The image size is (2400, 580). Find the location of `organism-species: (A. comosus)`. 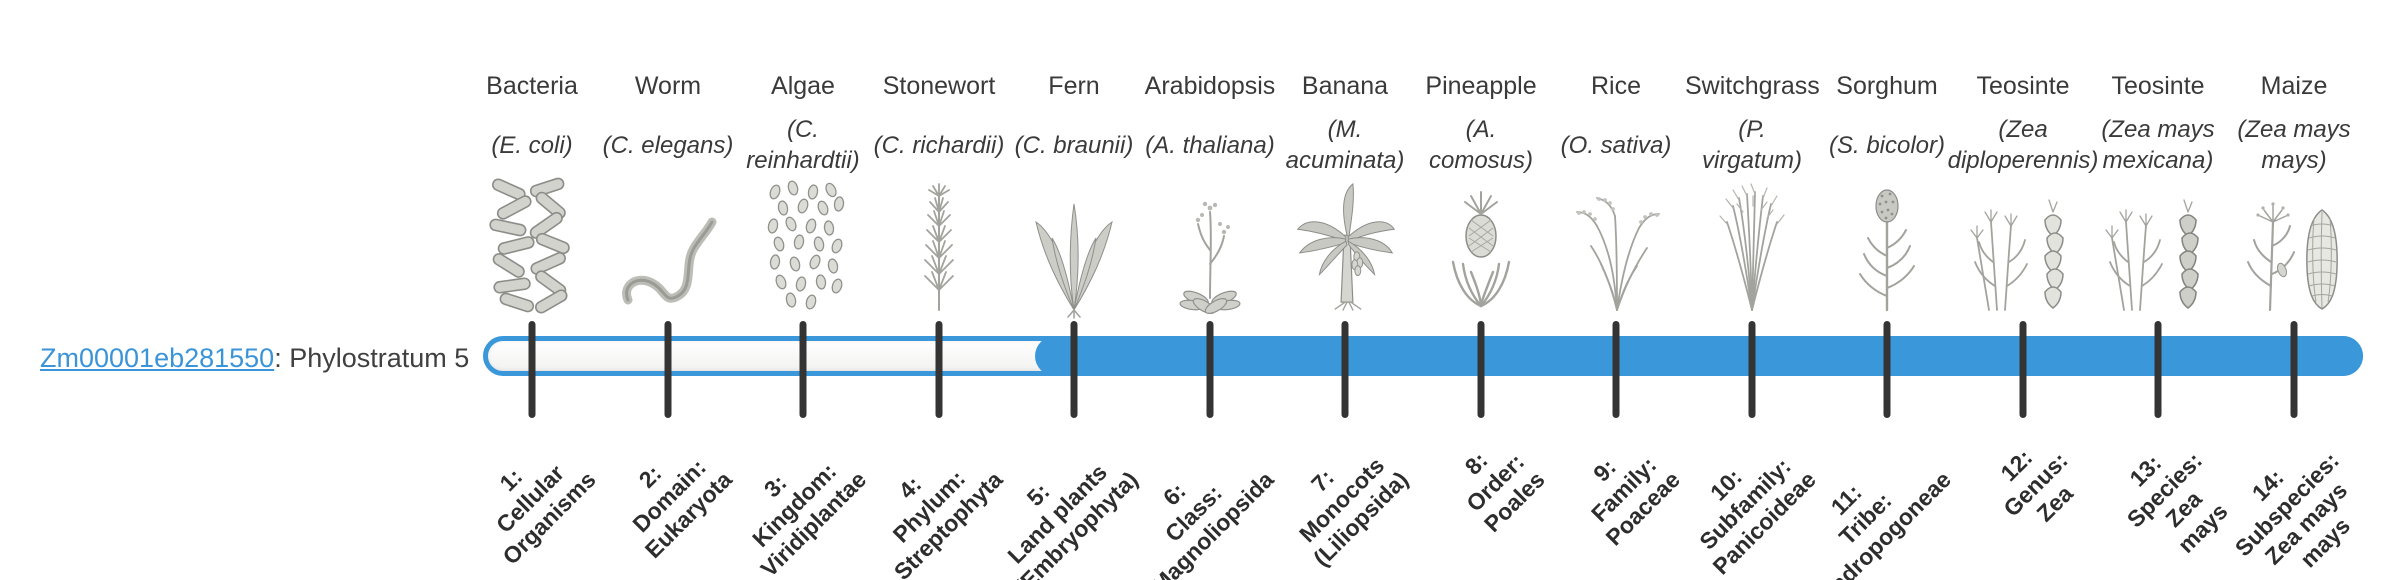

organism-species: (A. comosus) is located at coordinates (1481, 145).